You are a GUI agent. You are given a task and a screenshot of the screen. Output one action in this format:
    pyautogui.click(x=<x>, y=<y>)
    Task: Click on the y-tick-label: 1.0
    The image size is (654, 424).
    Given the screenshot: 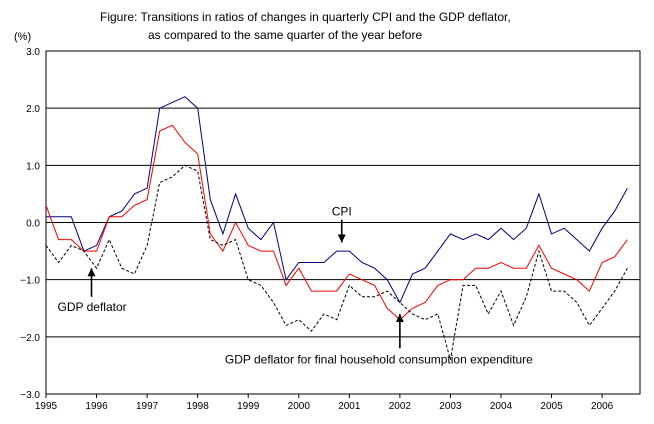 What is the action you would take?
    pyautogui.click(x=33, y=166)
    